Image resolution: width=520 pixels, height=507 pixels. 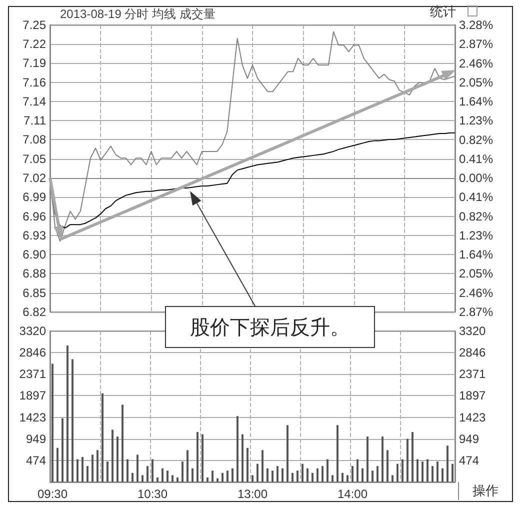 What do you see at coordinates (443, 12) in the screenshot?
I see `text: 统计` at bounding box center [443, 12].